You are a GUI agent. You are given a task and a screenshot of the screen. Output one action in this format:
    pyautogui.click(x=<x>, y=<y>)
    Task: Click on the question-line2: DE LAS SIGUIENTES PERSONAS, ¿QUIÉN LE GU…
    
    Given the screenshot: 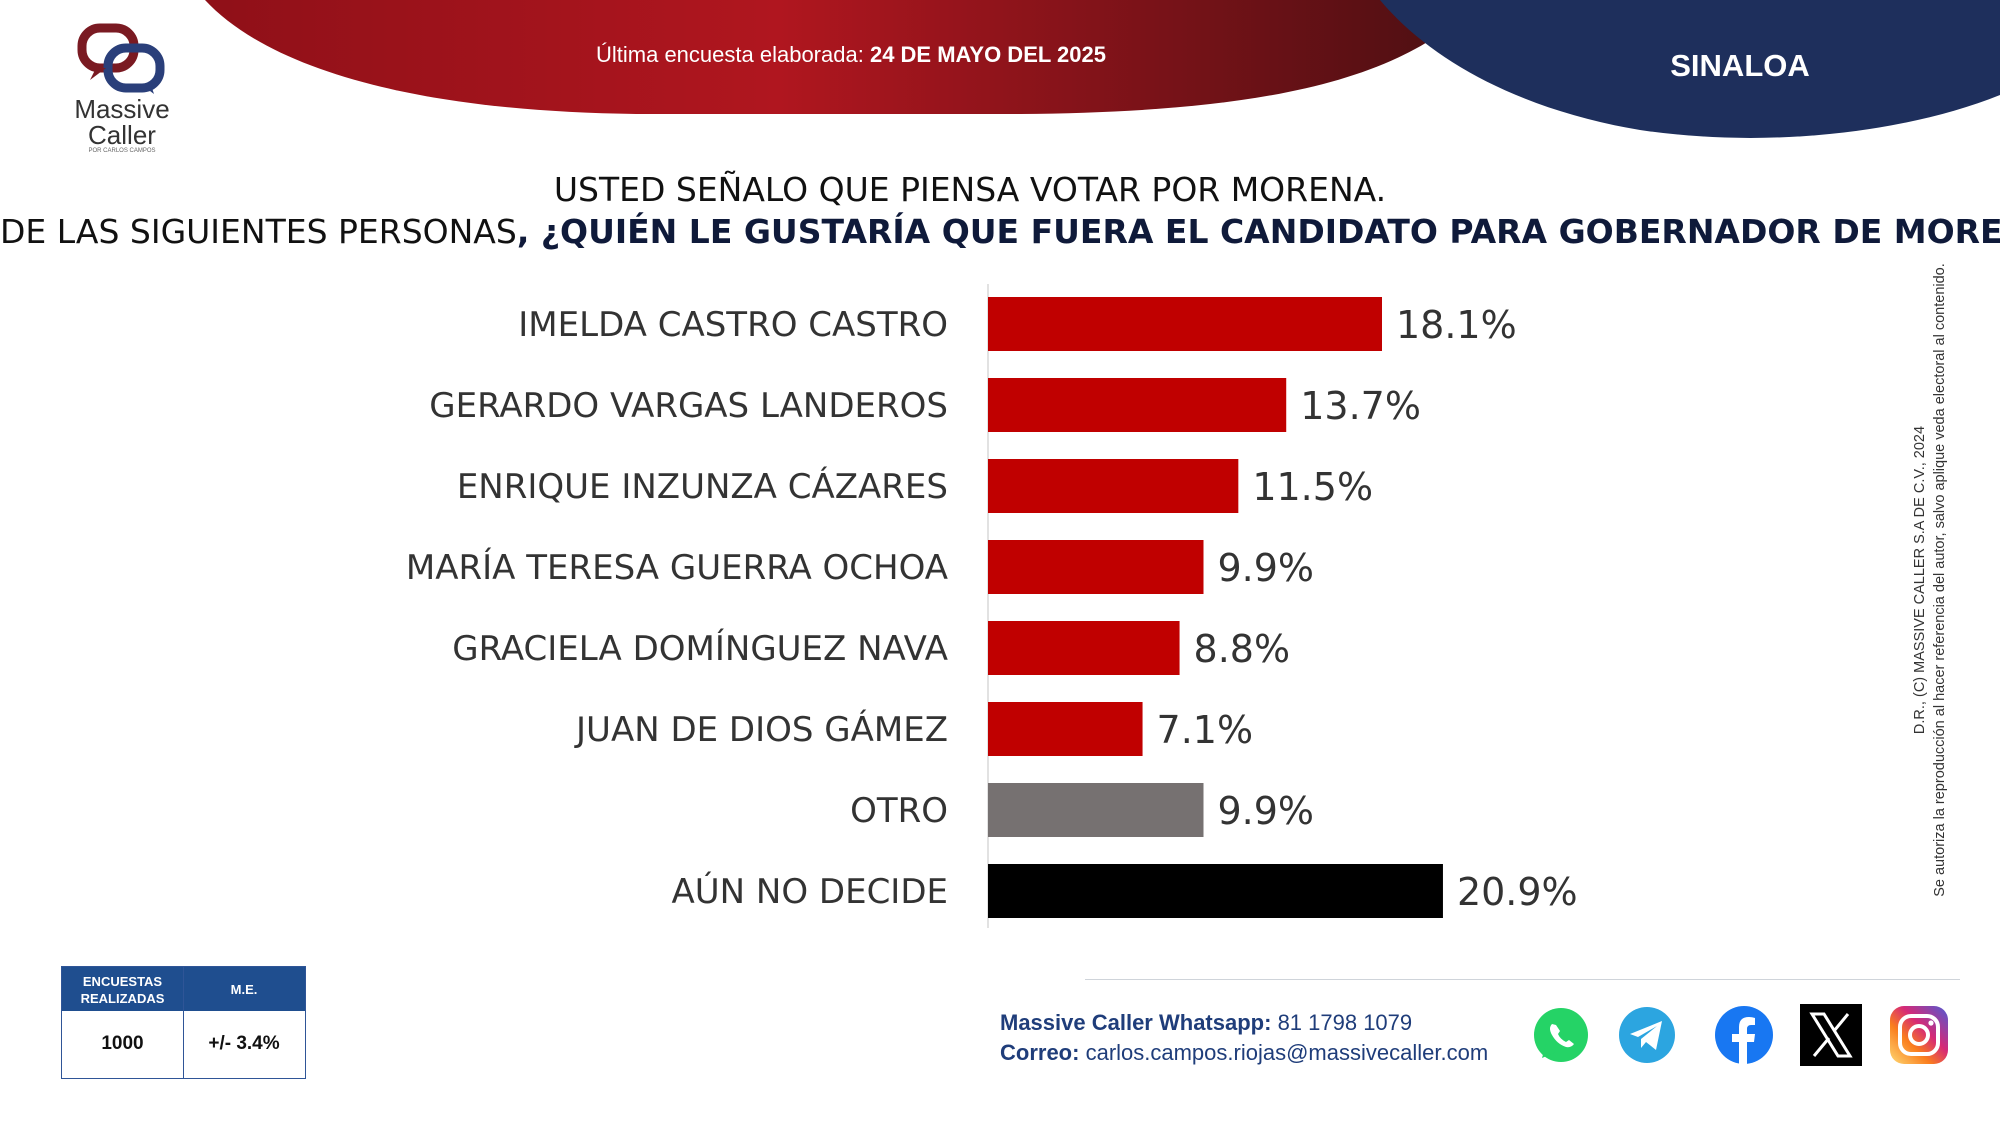 What is the action you would take?
    pyautogui.click(x=1000, y=231)
    